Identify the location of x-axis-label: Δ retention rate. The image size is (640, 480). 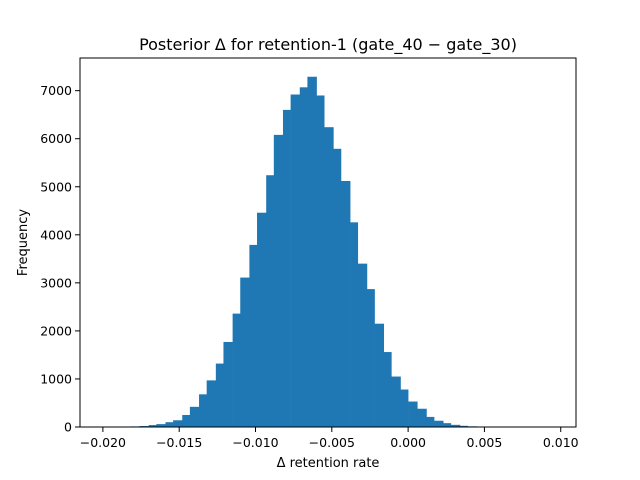
(328, 463).